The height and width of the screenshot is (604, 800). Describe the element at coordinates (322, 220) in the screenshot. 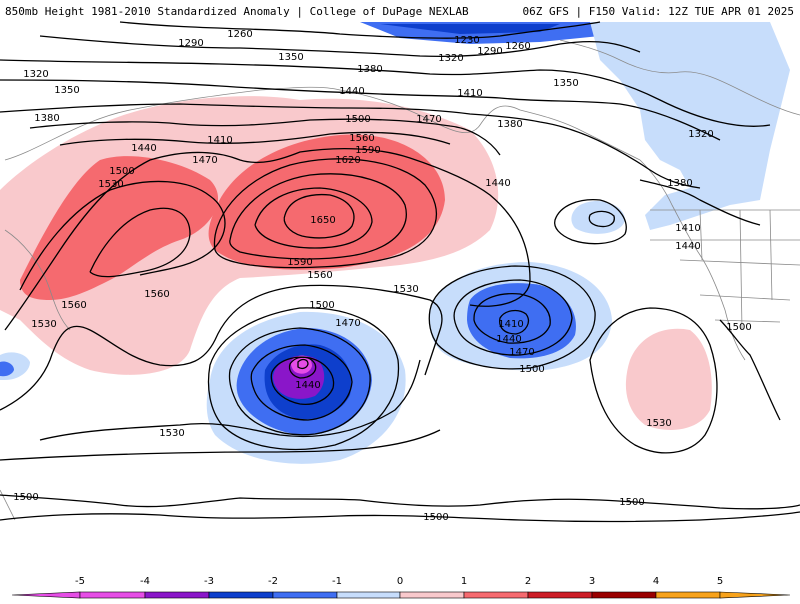

I see `contour-label-1650: 1650` at that location.